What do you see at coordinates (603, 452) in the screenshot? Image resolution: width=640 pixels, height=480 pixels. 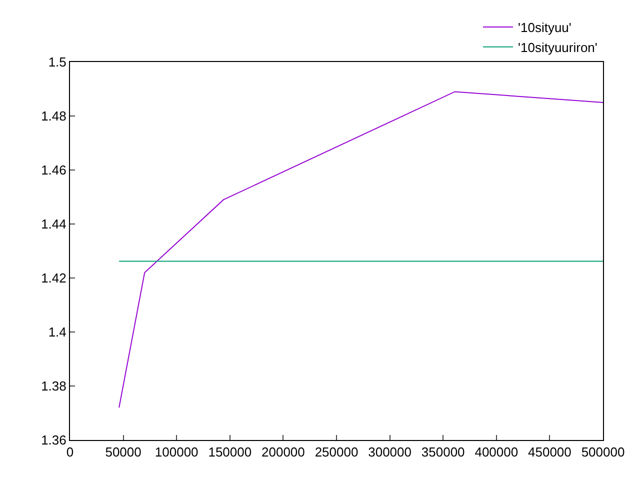 I see `x-tick-label: 500000` at bounding box center [603, 452].